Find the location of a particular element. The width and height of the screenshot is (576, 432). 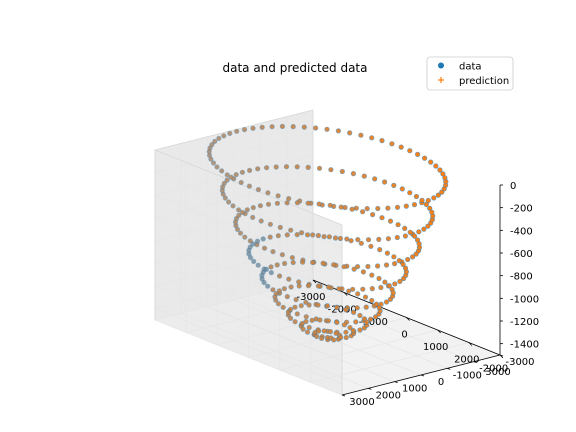

legend-data-marker is located at coordinates (441, 65).